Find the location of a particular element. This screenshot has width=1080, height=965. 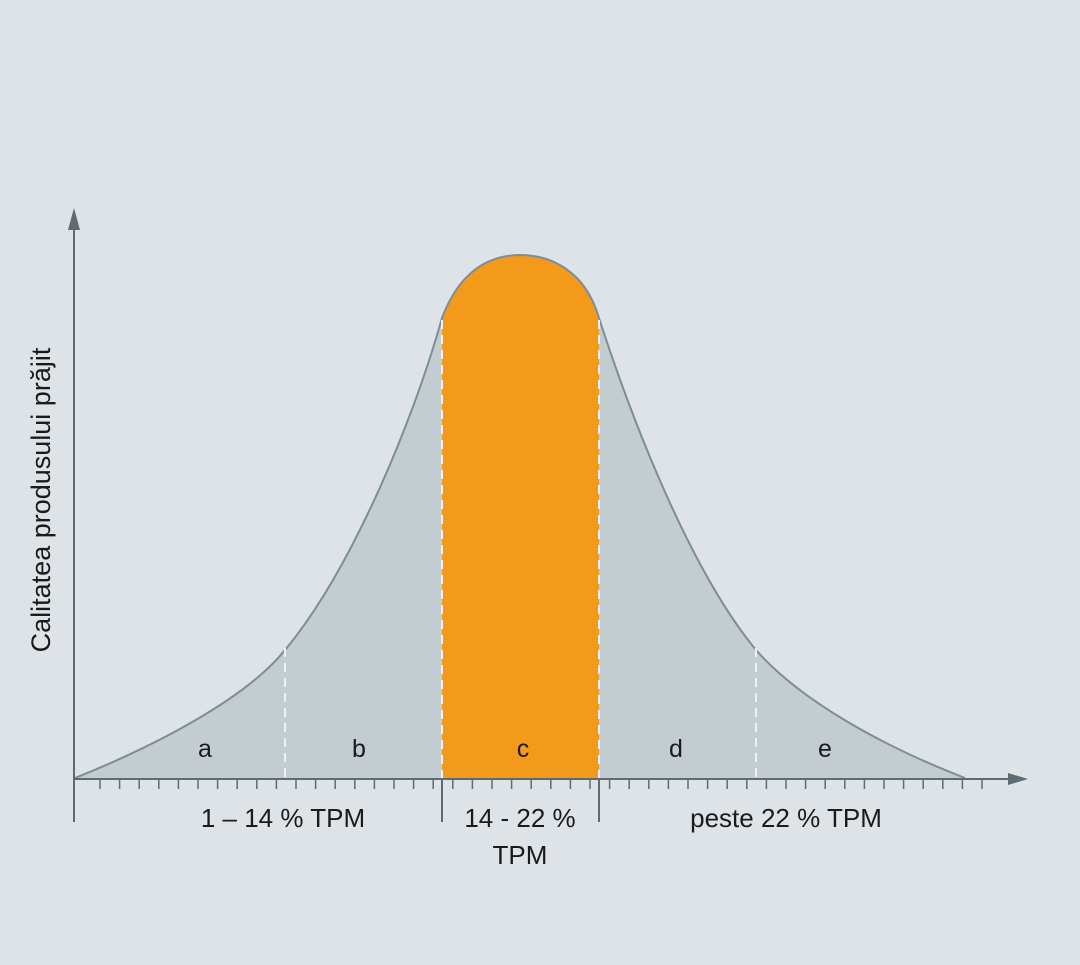

x-axis-ticks is located at coordinates (541, 784).